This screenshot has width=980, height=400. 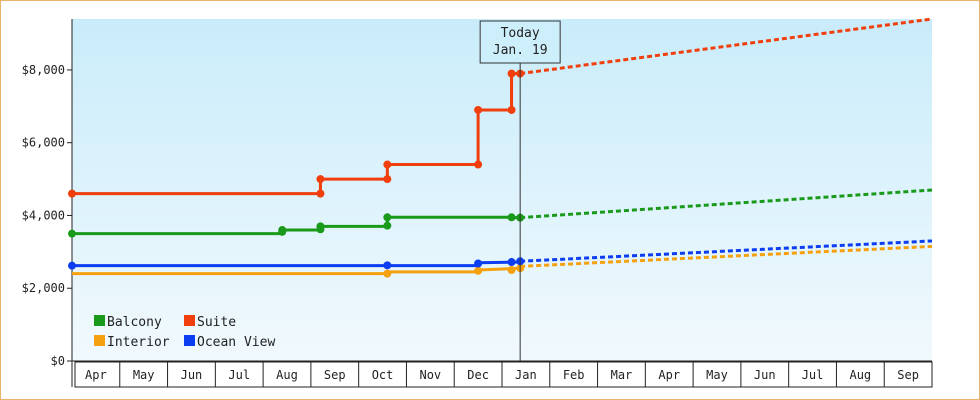 I want to click on x-tick-label: Oct, so click(x=383, y=375).